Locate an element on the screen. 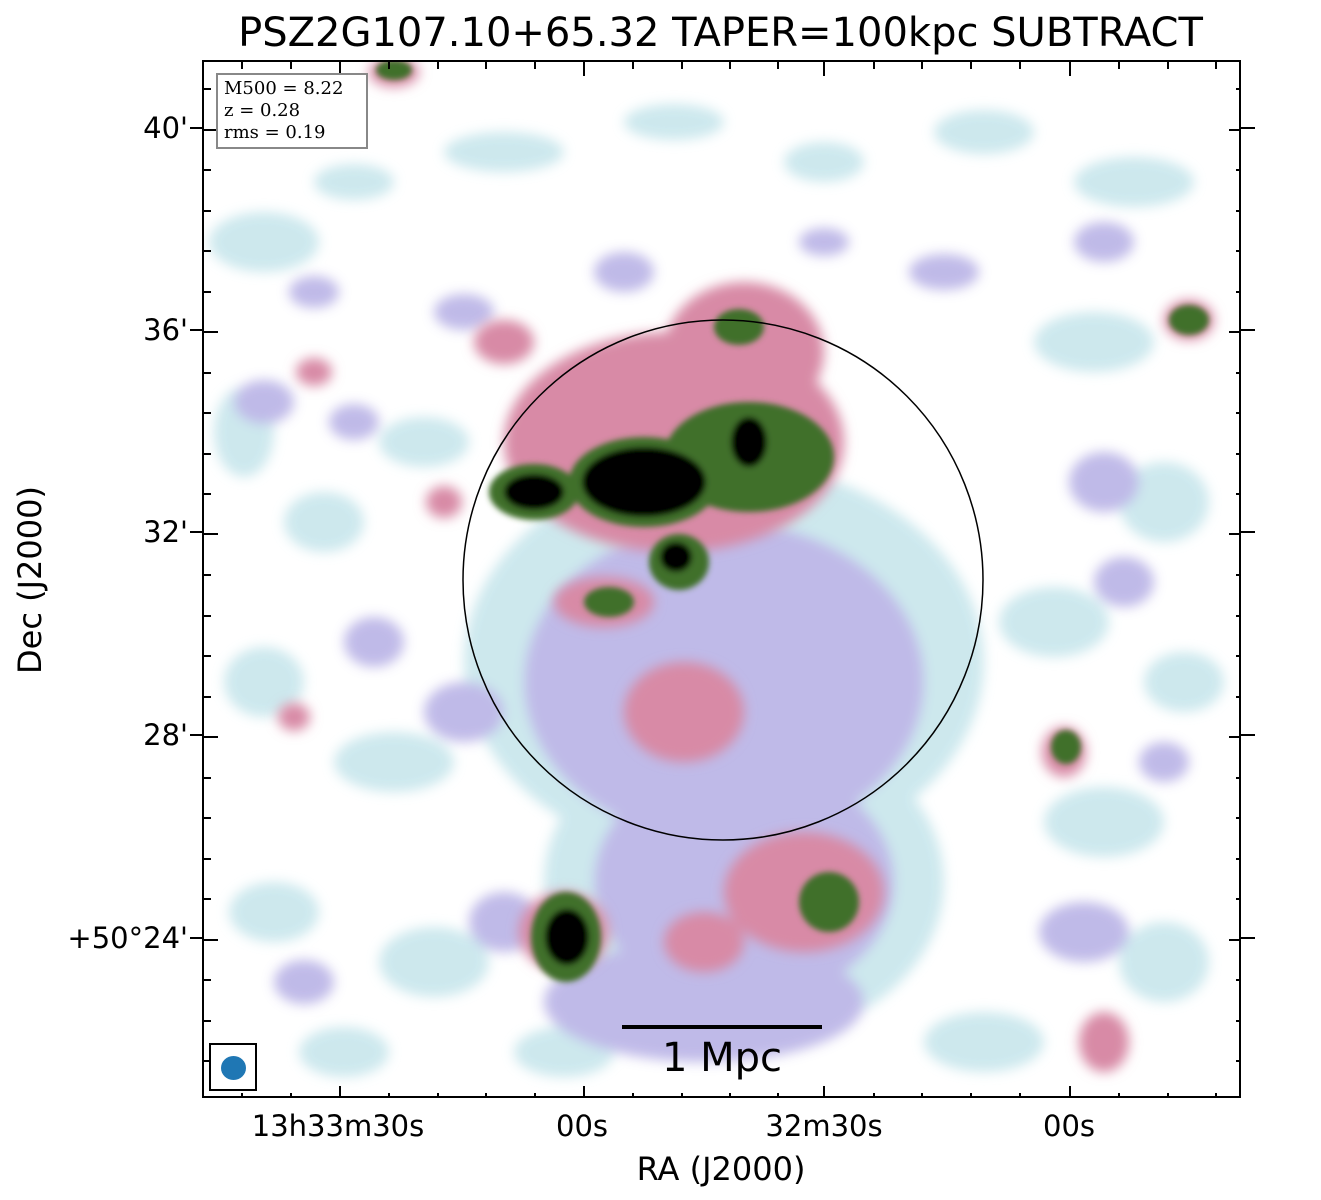 The width and height of the screenshot is (1321, 1200). ytick-label: 32' is located at coordinates (165, 532).